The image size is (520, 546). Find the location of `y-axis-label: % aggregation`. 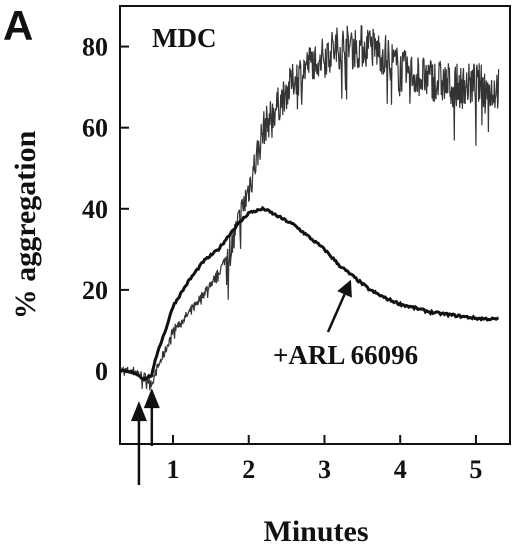

y-axis-label: % aggregation is located at coordinates (25, 224).